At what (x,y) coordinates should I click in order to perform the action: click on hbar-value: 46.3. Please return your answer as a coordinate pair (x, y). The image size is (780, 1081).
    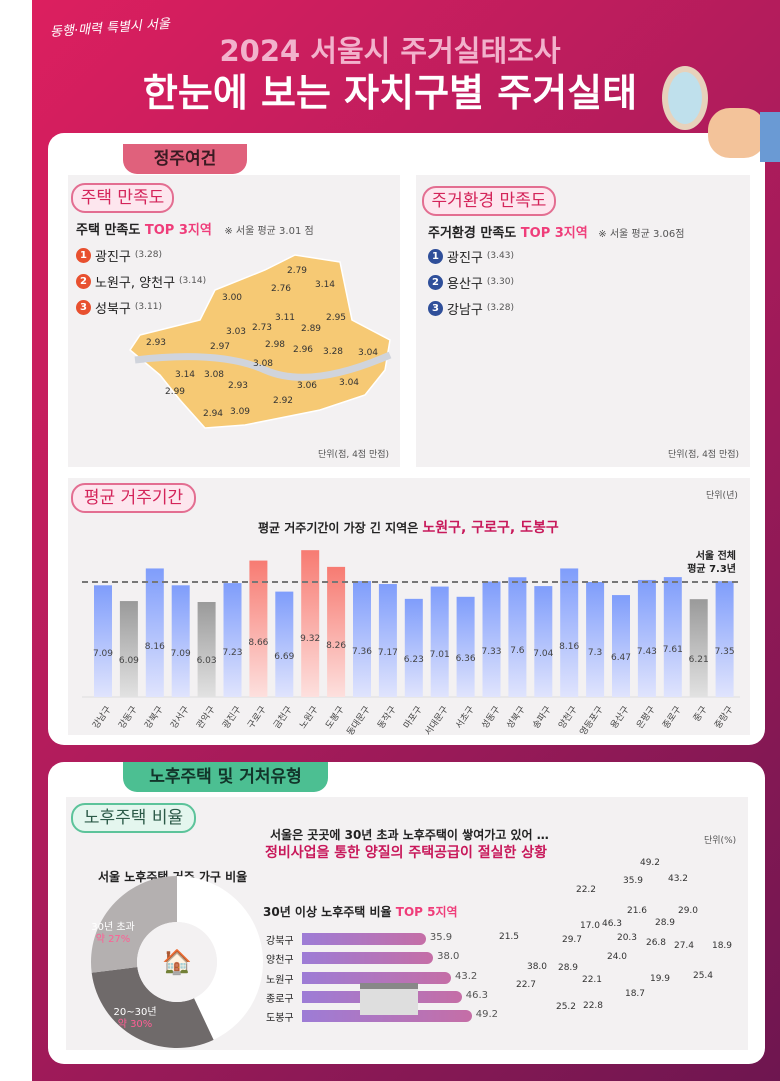
    Looking at the image, I should click on (476, 995).